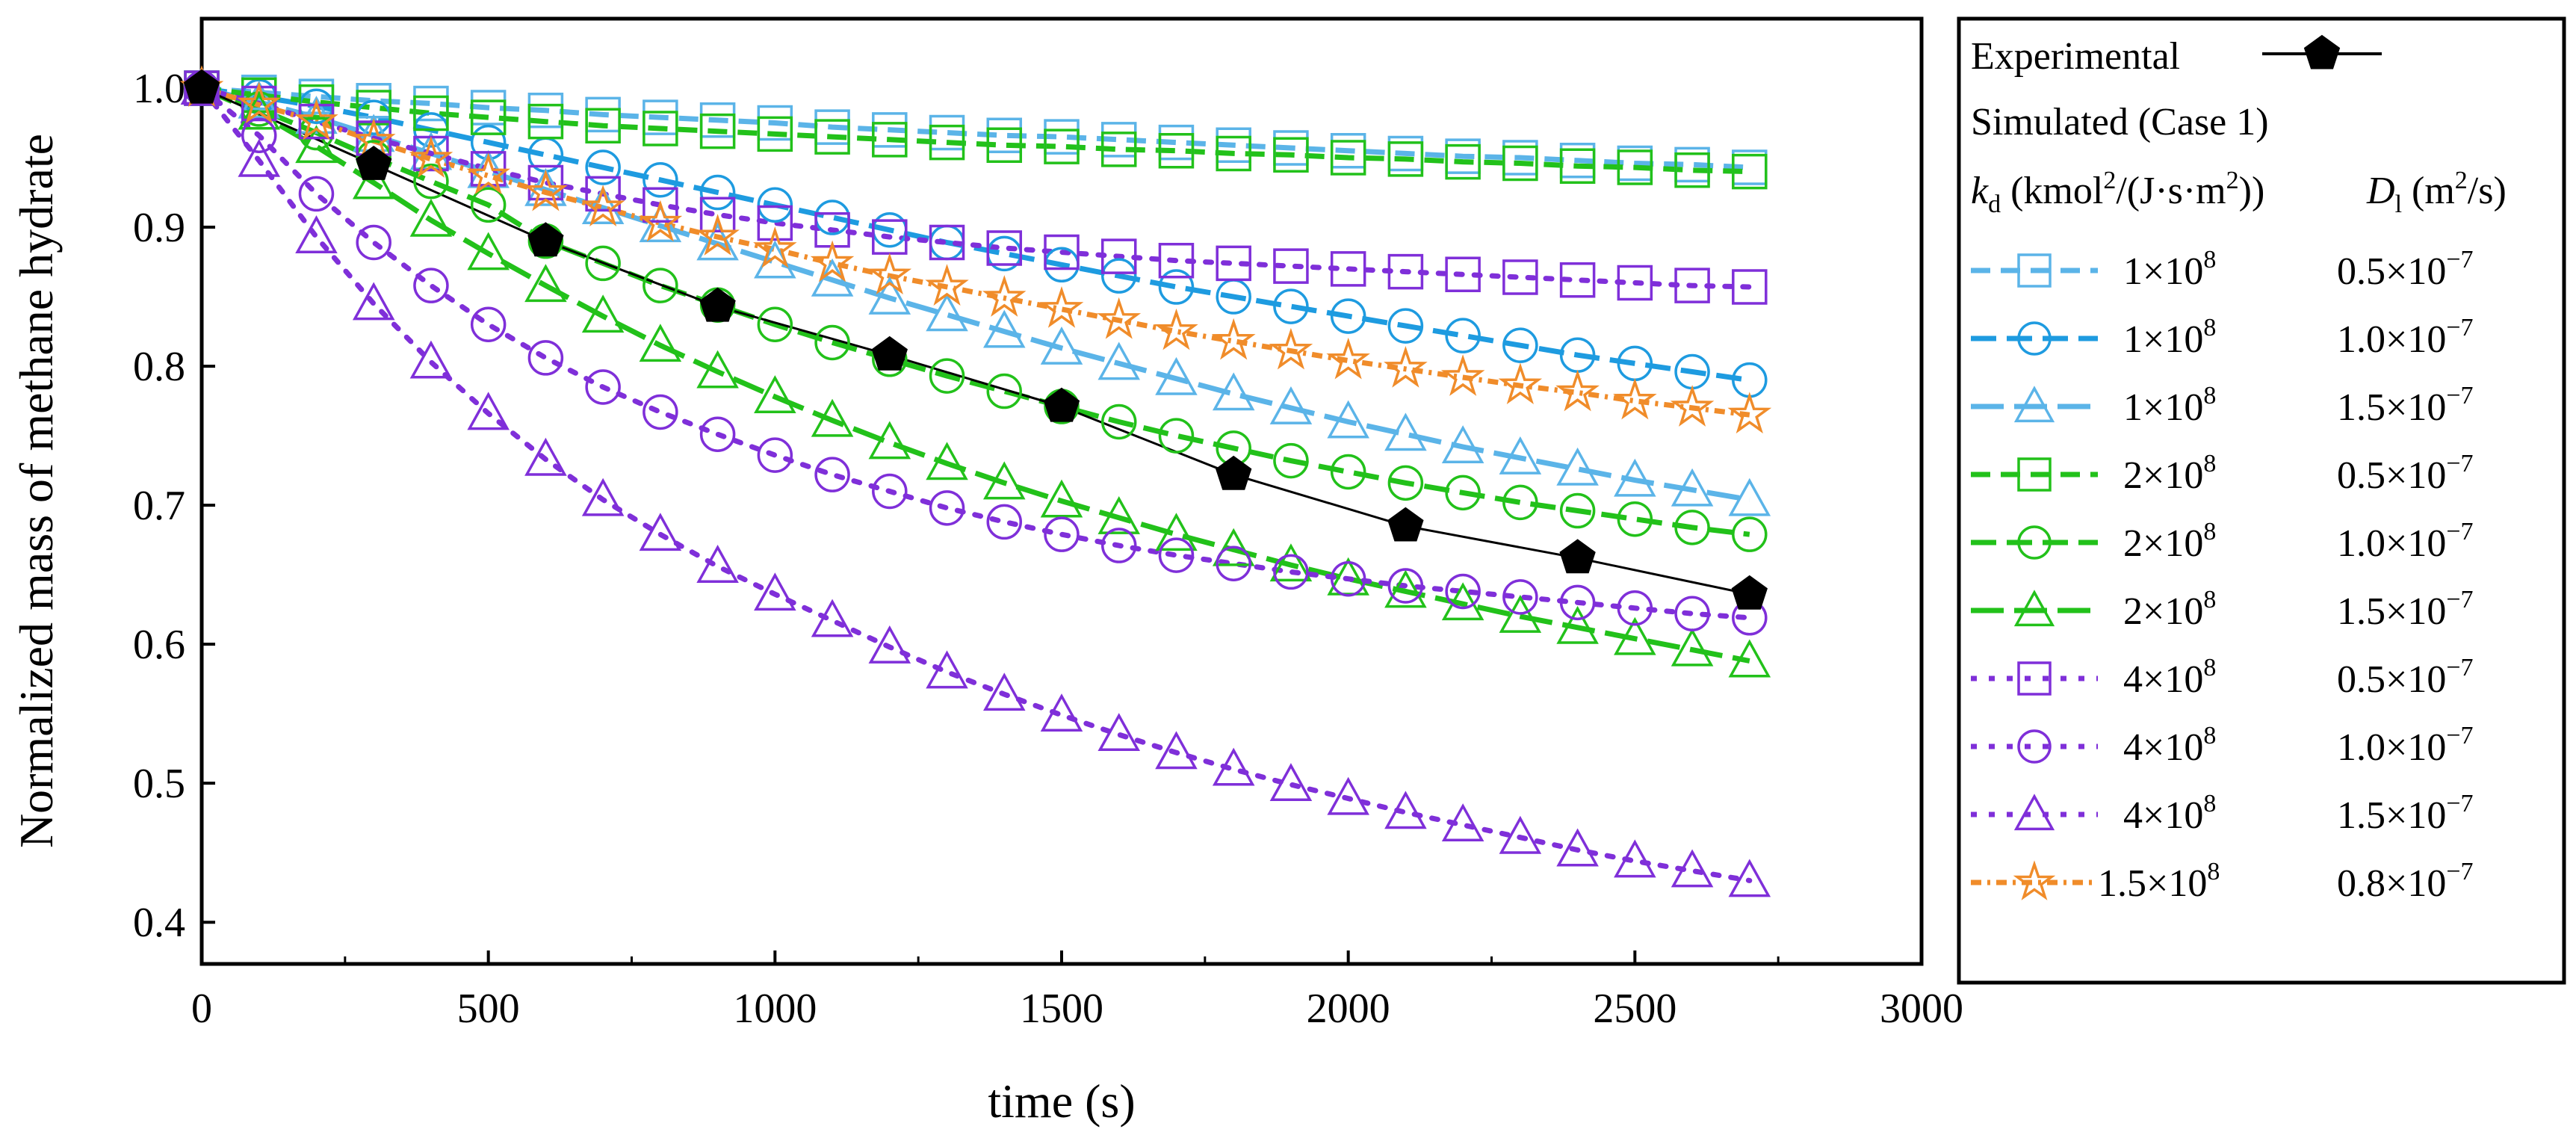 The width and height of the screenshot is (2576, 1147). Describe the element at coordinates (2322, 51) in the screenshot. I see `legend-experimental-marker` at that location.